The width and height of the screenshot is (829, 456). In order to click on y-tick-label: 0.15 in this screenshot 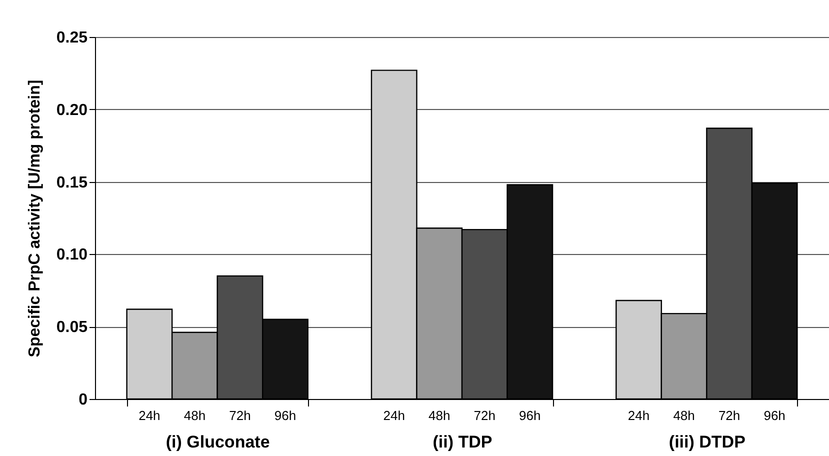, I will do `click(72, 183)`.